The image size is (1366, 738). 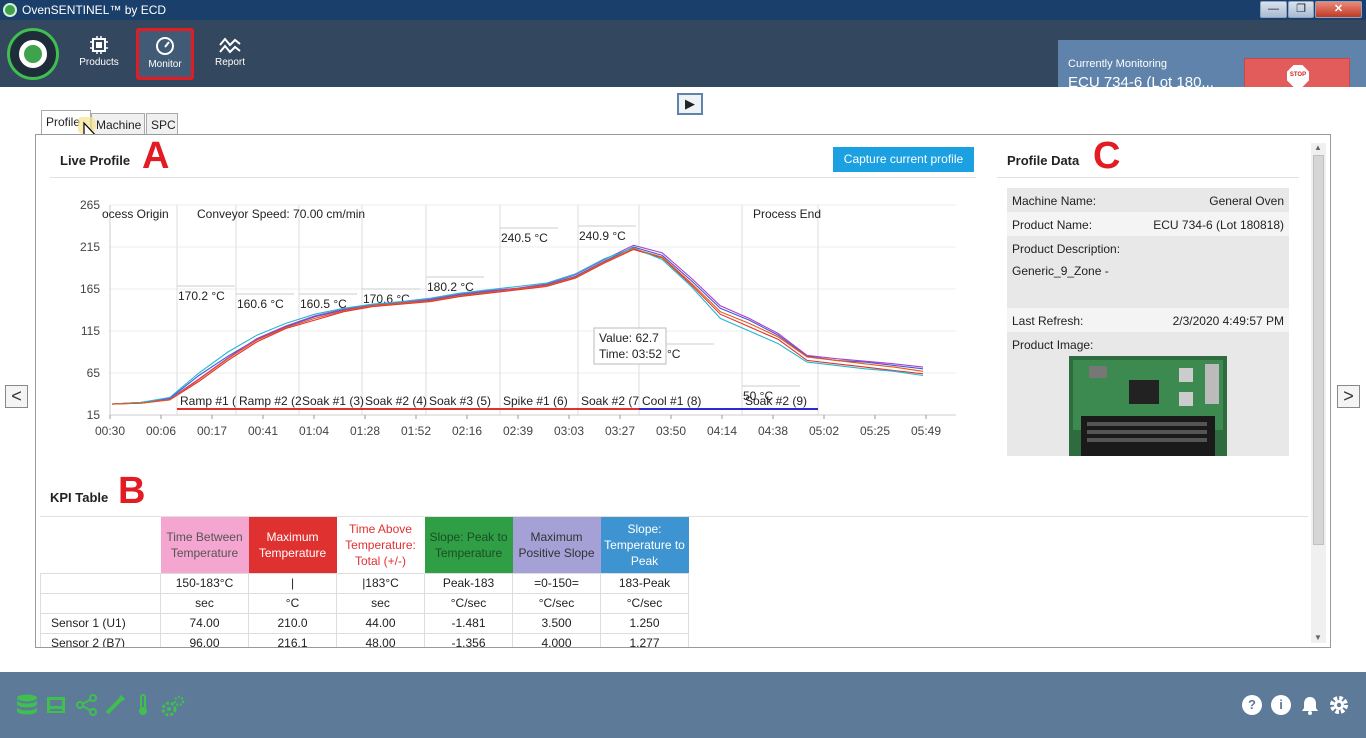 What do you see at coordinates (132, 491) in the screenshot?
I see `annotation-b: B` at bounding box center [132, 491].